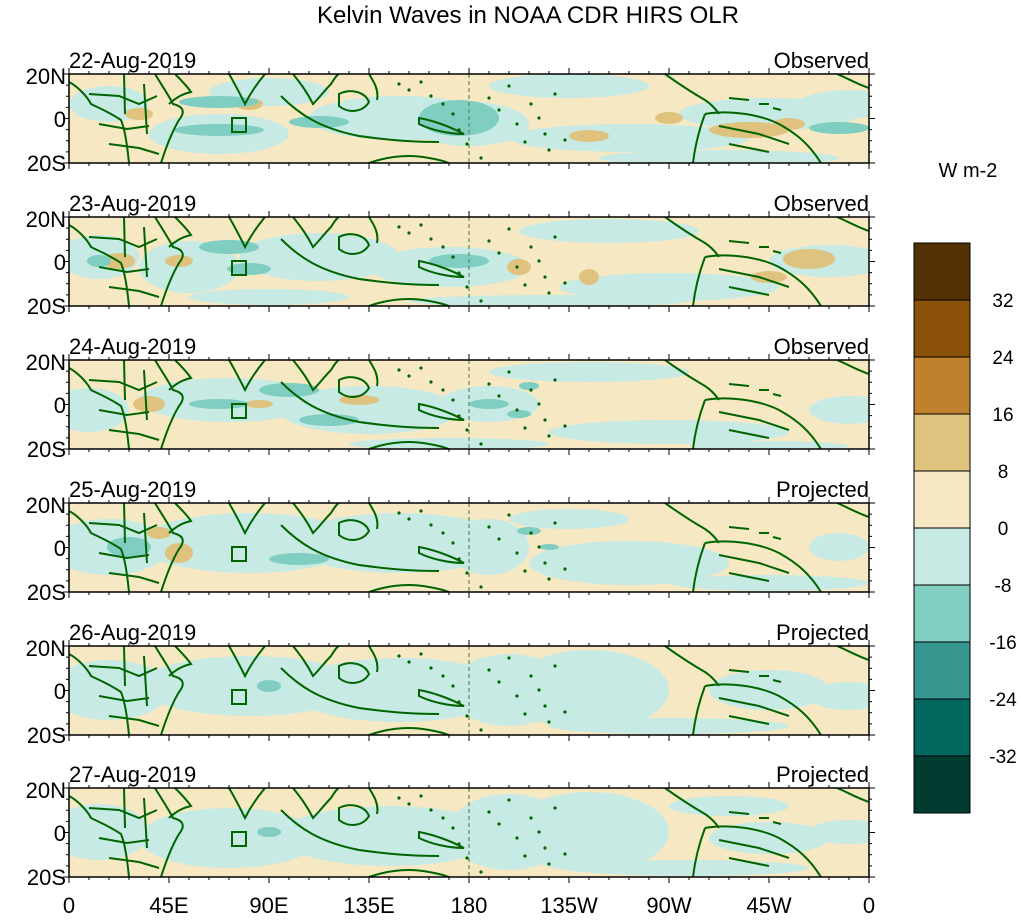 Image resolution: width=1021 pixels, height=920 pixels. What do you see at coordinates (822, 632) in the screenshot?
I see `panel-status: Projected` at bounding box center [822, 632].